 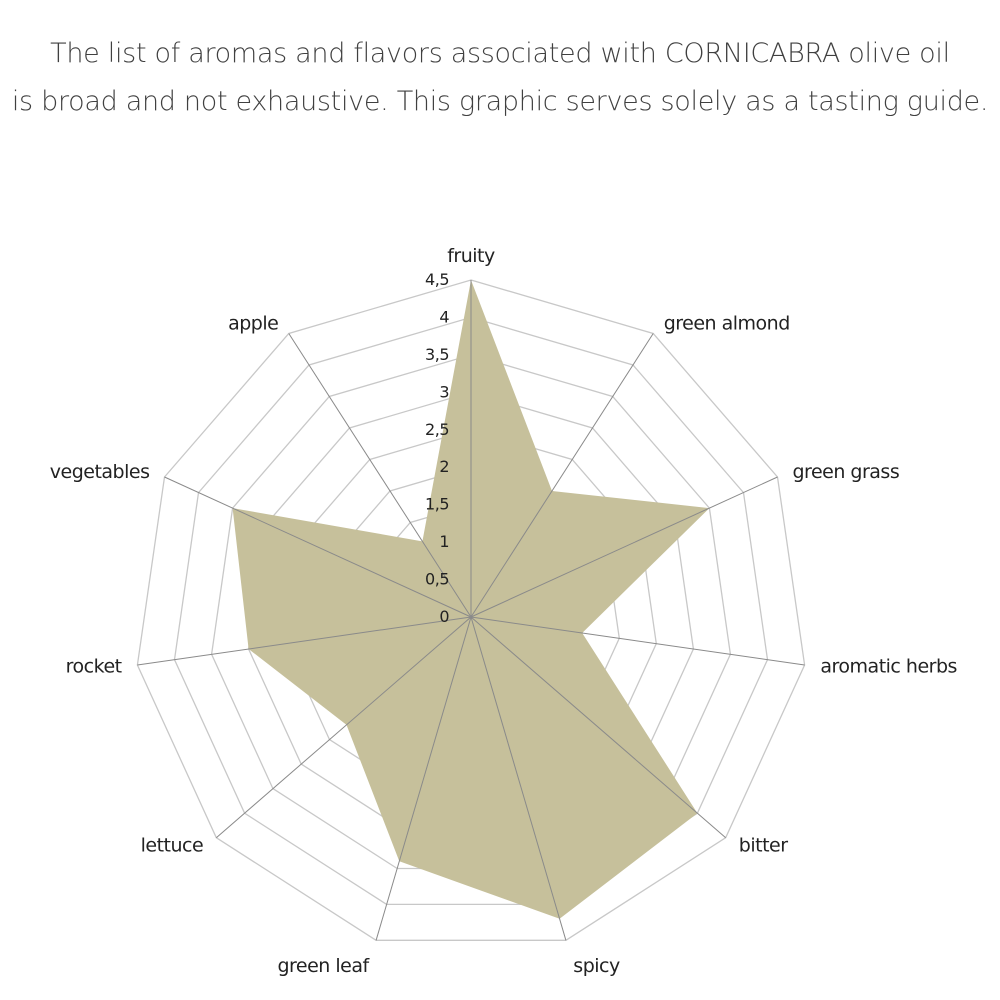 I want to click on tick-label: 1, so click(x=444, y=541).